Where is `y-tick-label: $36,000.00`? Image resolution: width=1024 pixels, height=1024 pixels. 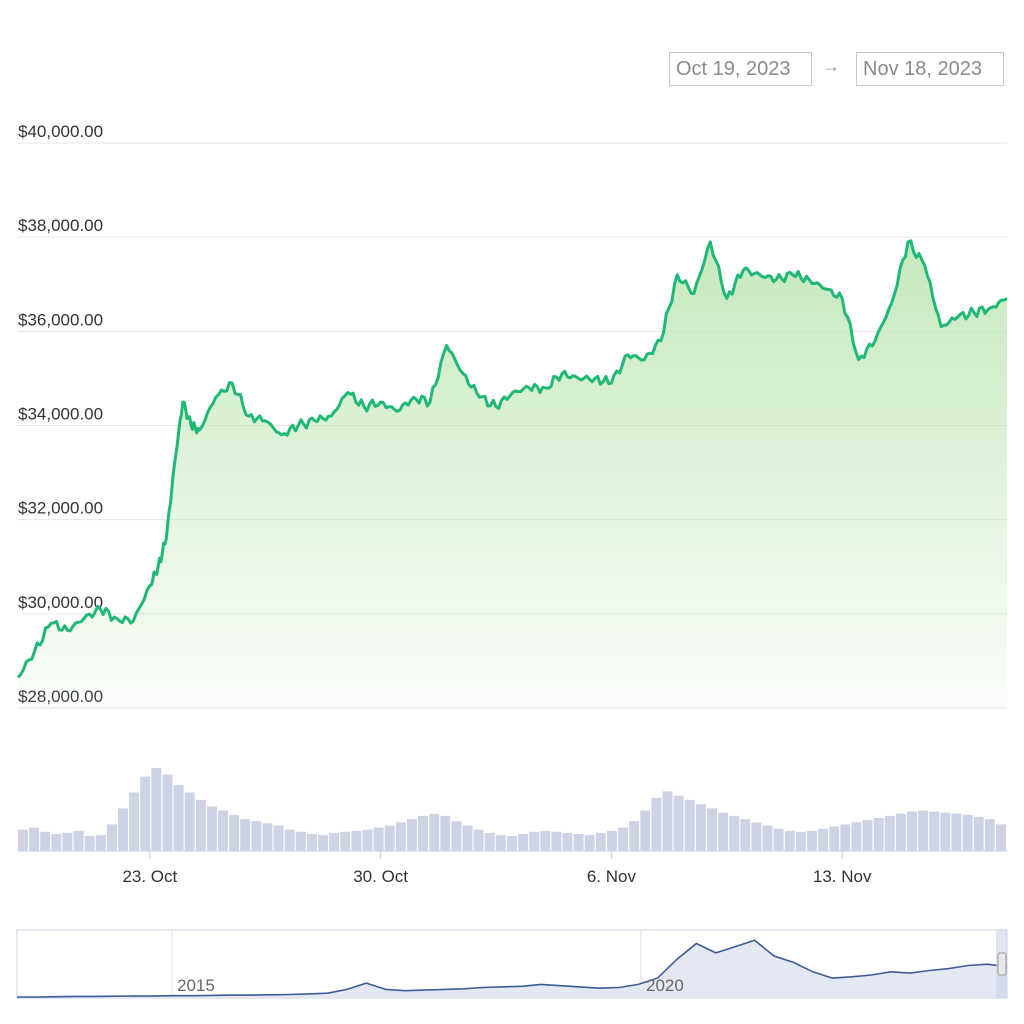 y-tick-label: $36,000.00 is located at coordinates (60, 319).